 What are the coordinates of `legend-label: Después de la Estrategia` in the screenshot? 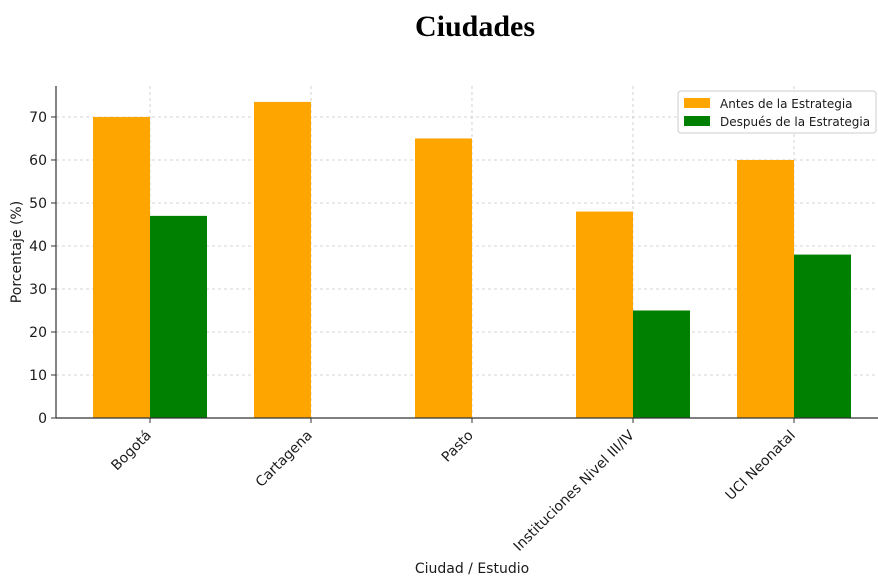 It's located at (795, 122).